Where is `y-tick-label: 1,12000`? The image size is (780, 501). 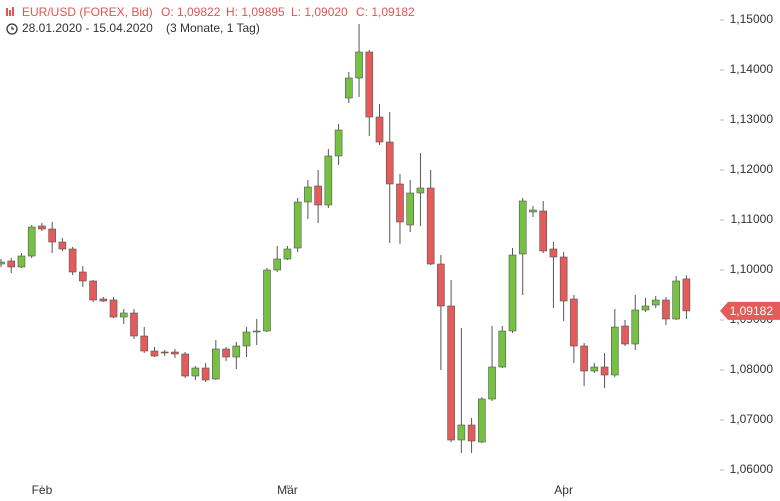
y-tick-label: 1,12000 is located at coordinates (752, 169).